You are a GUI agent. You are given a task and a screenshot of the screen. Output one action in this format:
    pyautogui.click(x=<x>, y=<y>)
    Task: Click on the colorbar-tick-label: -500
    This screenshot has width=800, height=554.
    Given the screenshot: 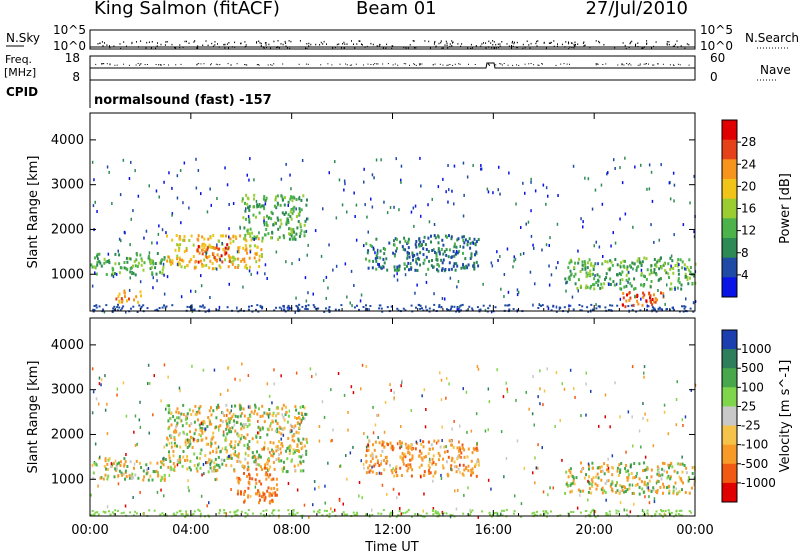 What is the action you would take?
    pyautogui.click(x=754, y=464)
    